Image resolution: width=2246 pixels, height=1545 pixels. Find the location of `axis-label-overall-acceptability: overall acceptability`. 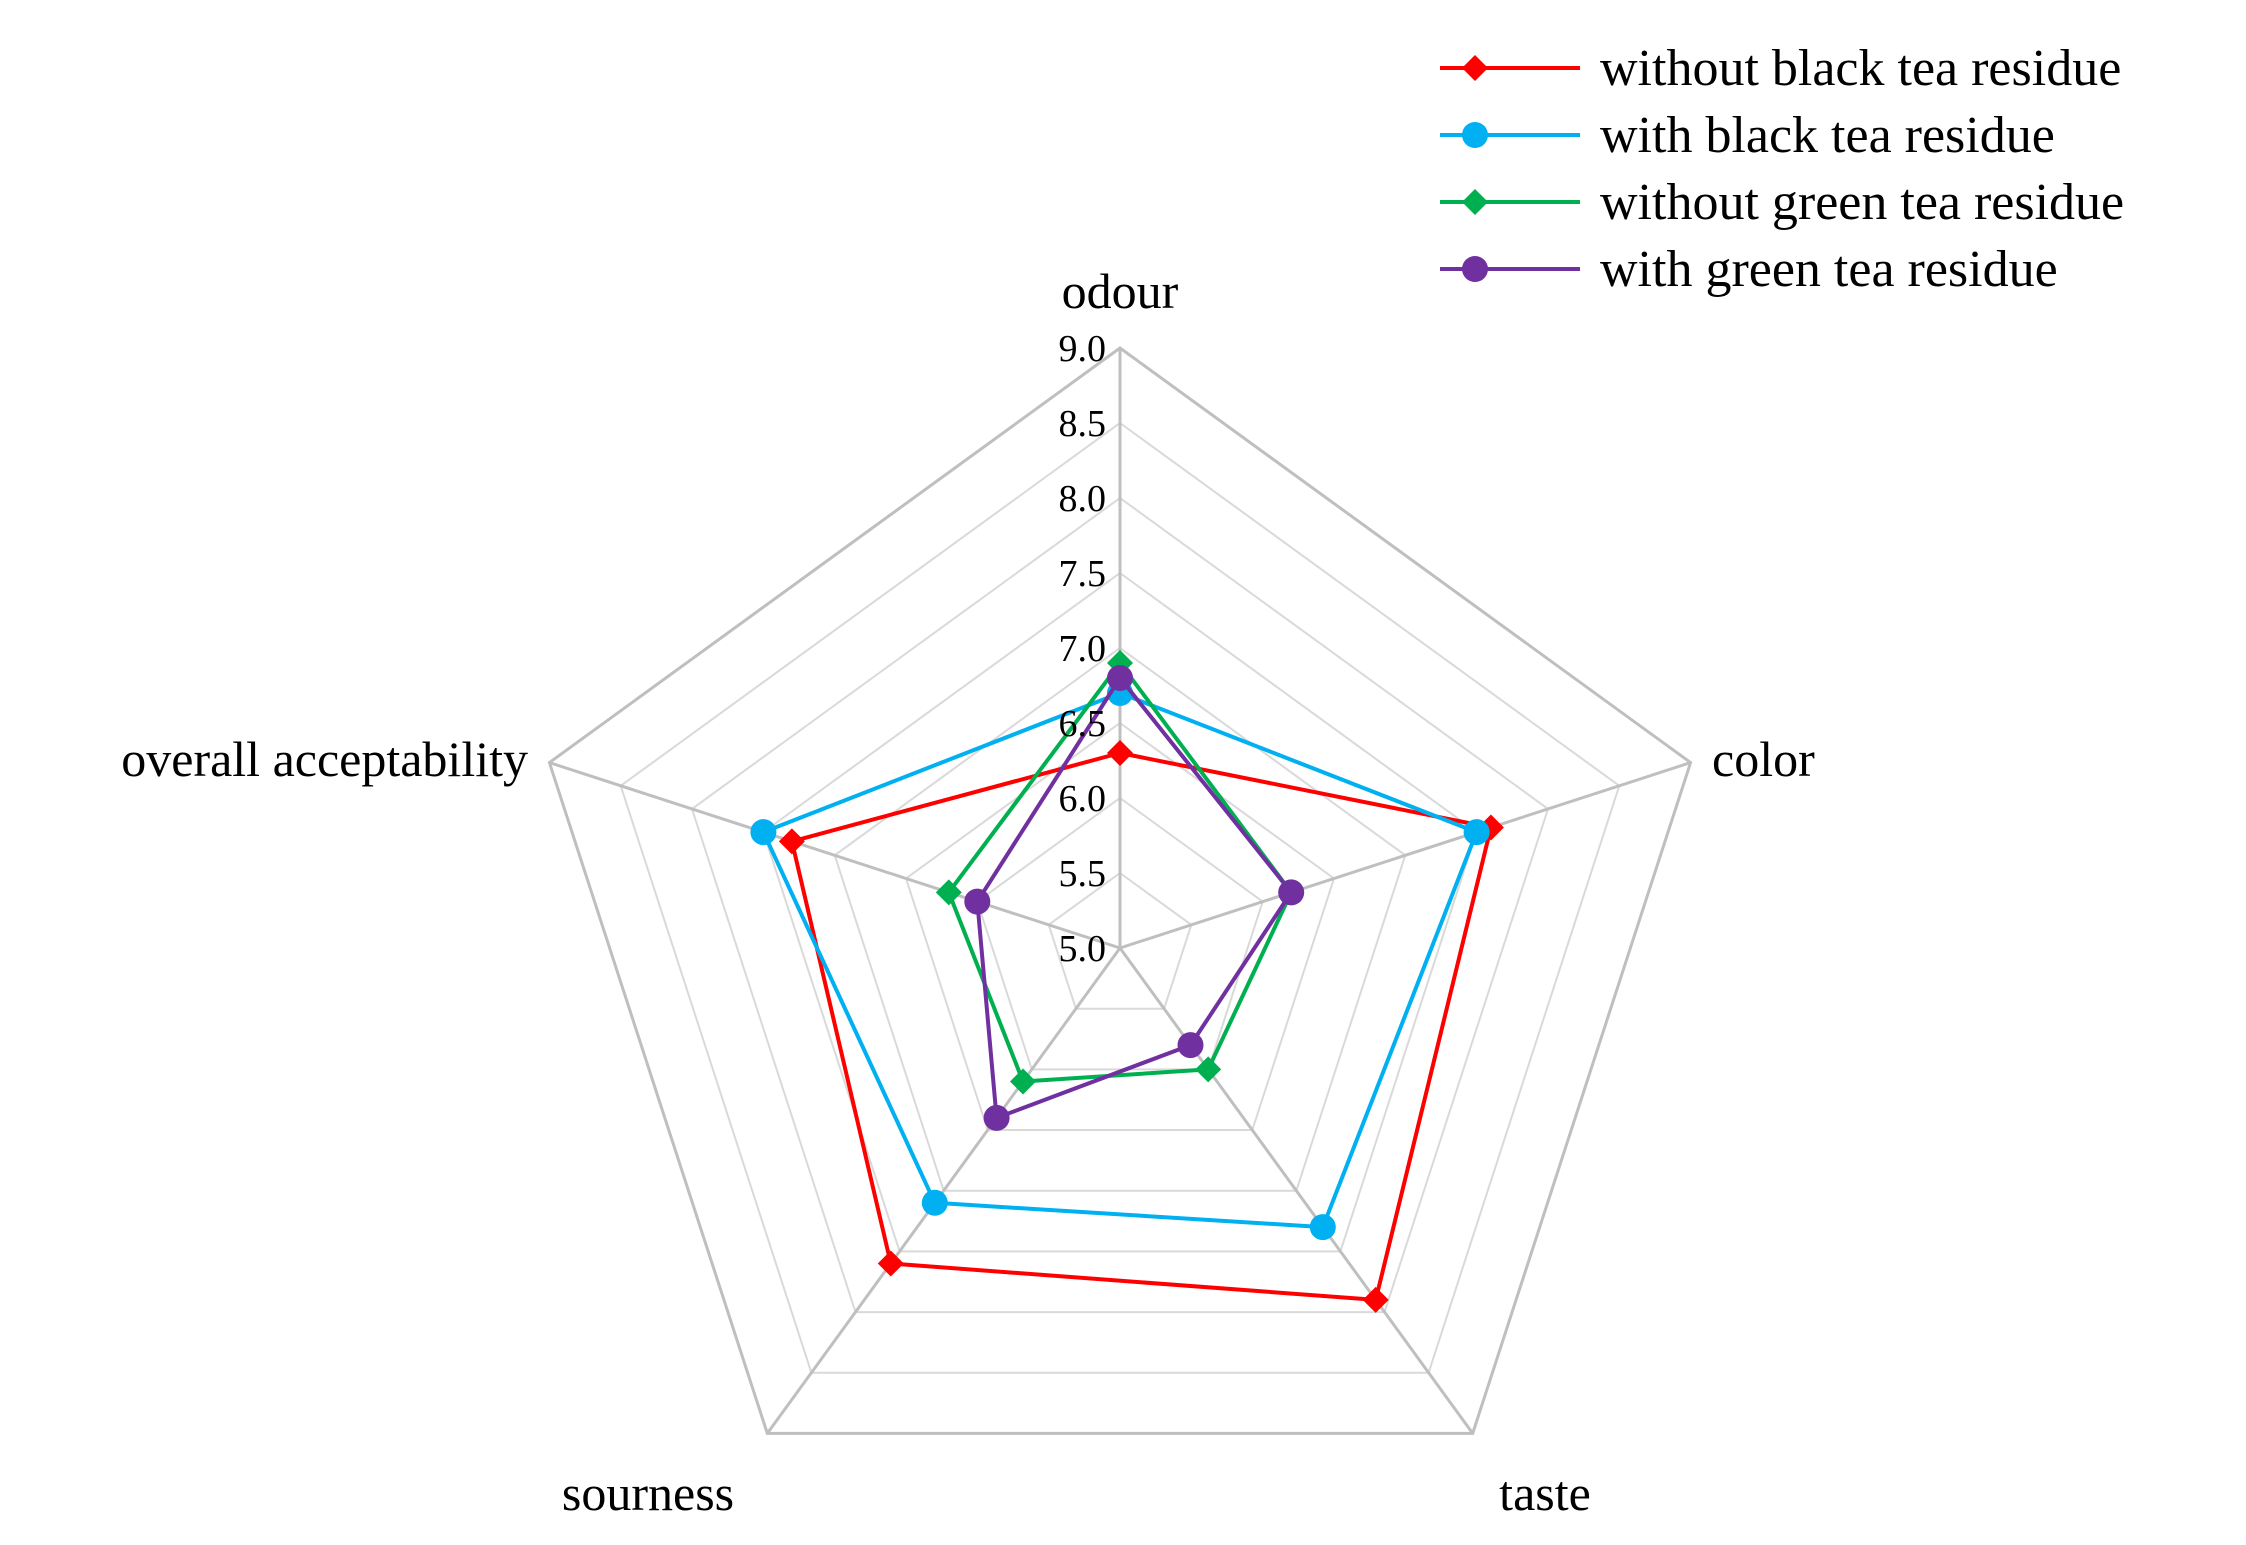

axis-label-overall-acceptability: overall acceptability is located at coordinates (324, 759).